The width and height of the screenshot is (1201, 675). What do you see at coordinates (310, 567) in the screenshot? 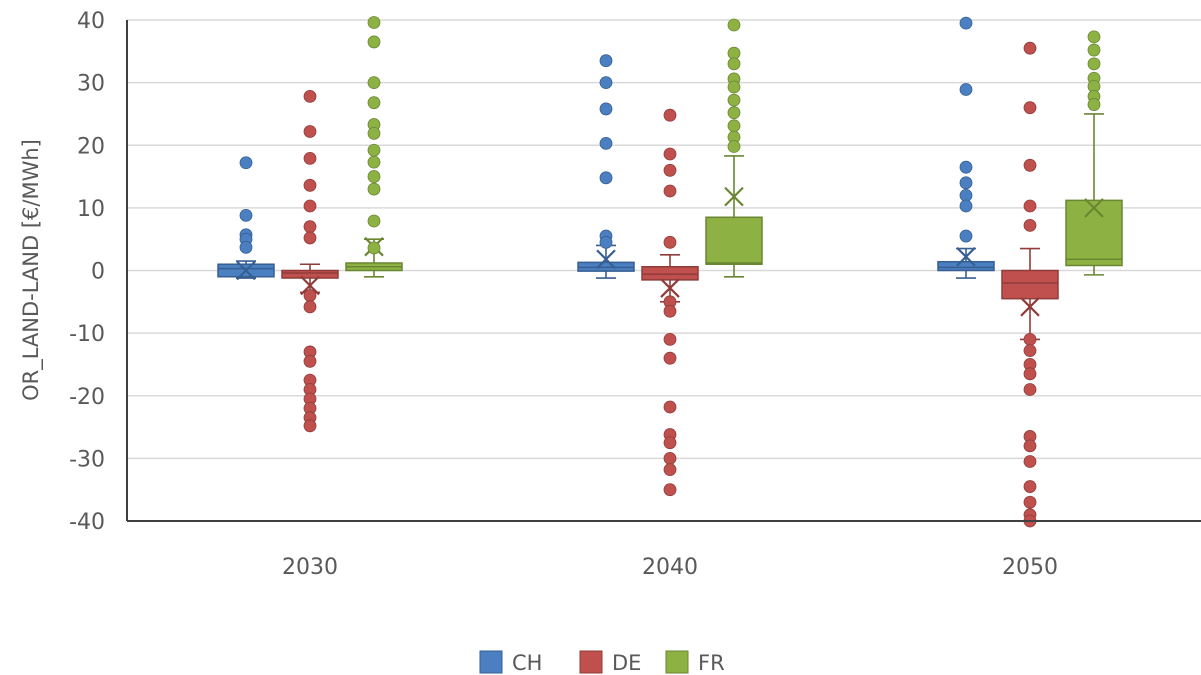
I see `x-tick-label: 2030` at bounding box center [310, 567].